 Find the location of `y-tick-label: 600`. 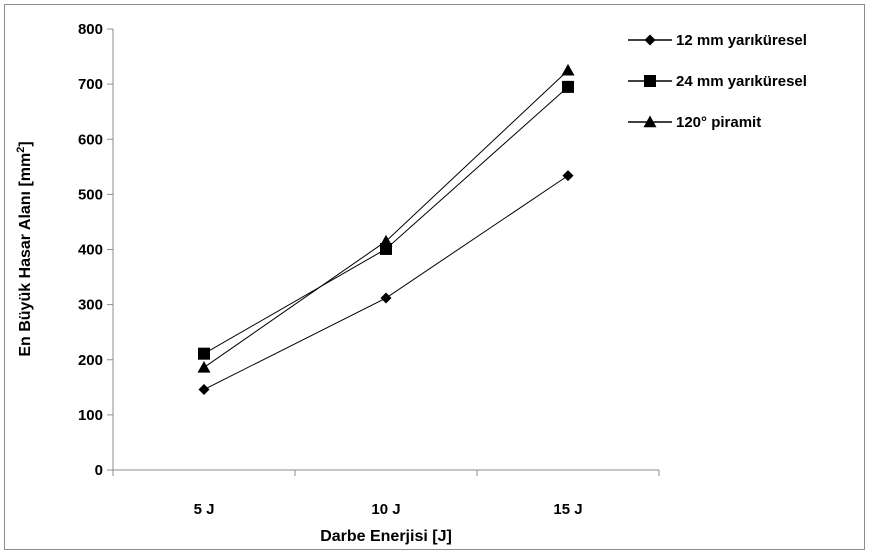

y-tick-label: 600 is located at coordinates (90, 139).